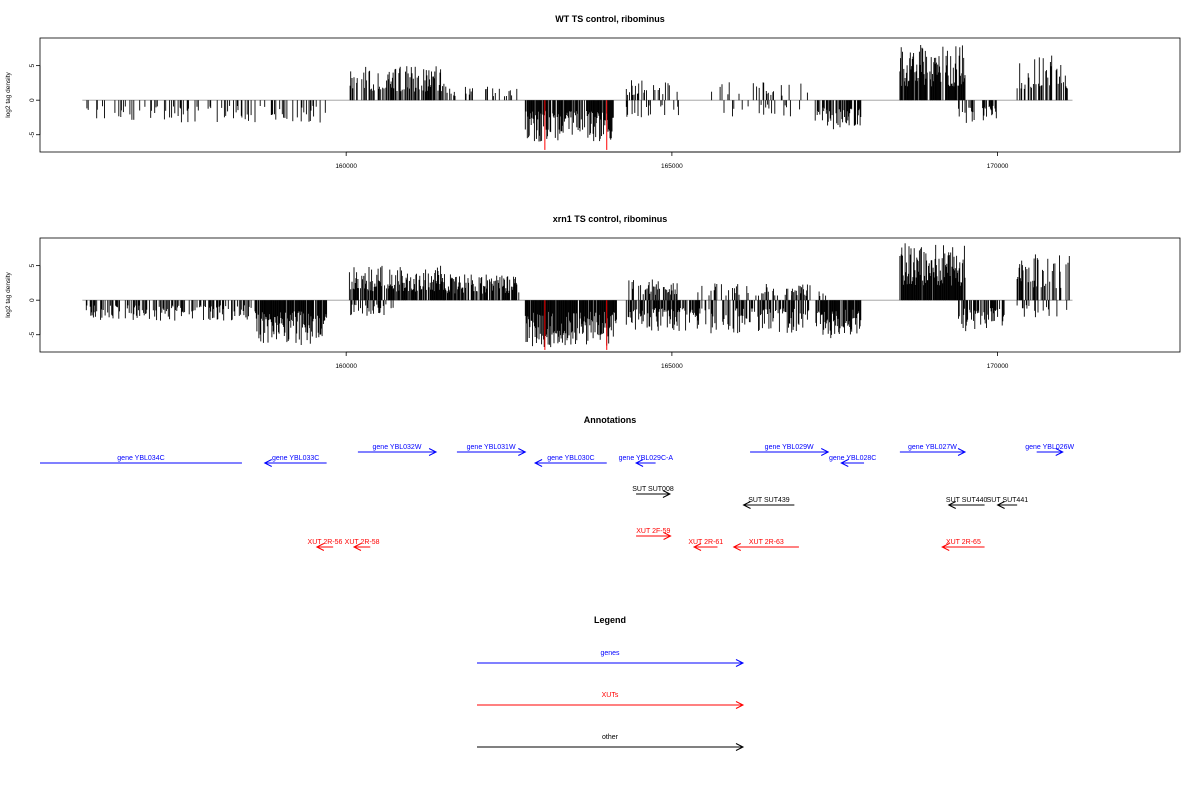 The width and height of the screenshot is (1200, 800). I want to click on feature-gene-ybl031w: gene YBL031W, so click(491, 450).